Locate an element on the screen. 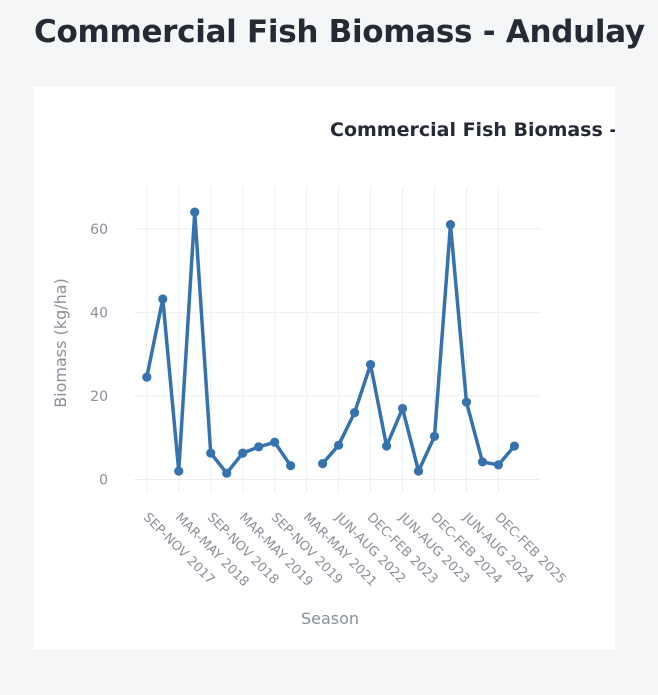 This screenshot has width=658, height=695. y-tick-label: 0 is located at coordinates (103, 480).